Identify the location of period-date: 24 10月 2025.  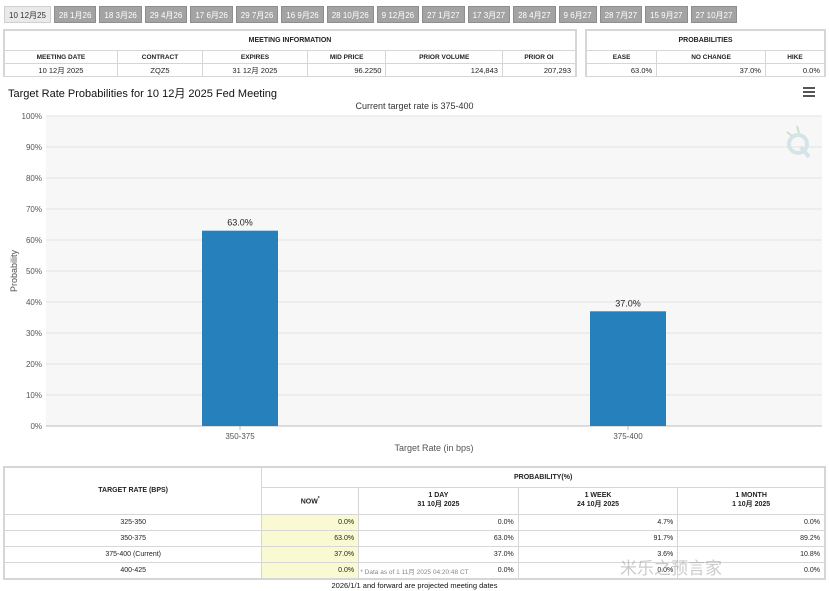
(598, 505).